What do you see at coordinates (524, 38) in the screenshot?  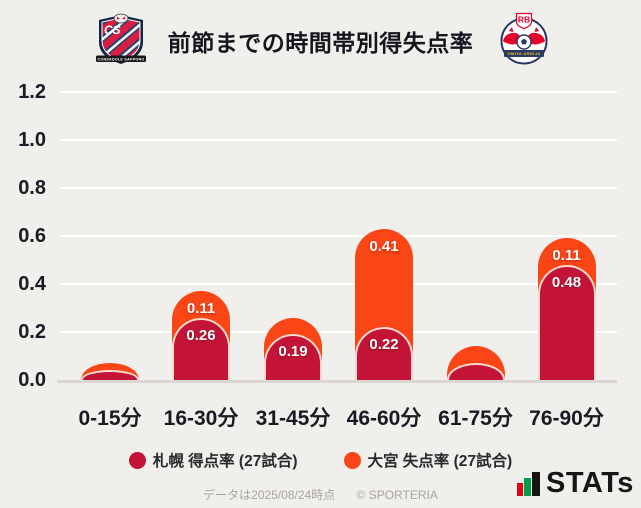 I see `rb-omiya-logo: OMIYA ARDIJA RB` at bounding box center [524, 38].